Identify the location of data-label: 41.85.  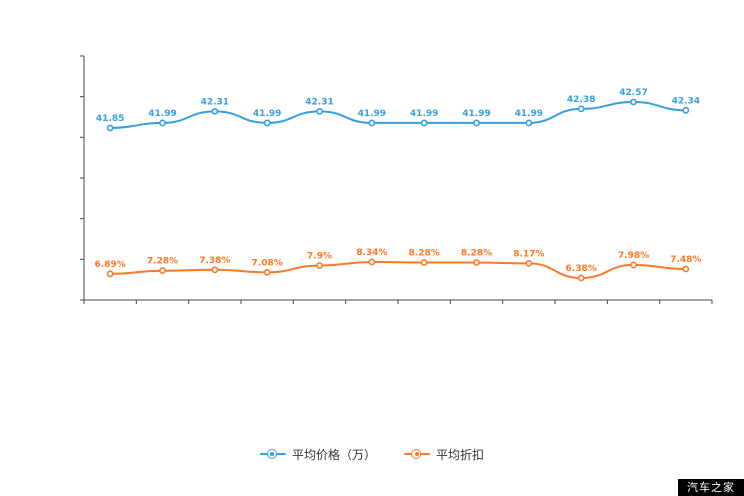
(110, 119).